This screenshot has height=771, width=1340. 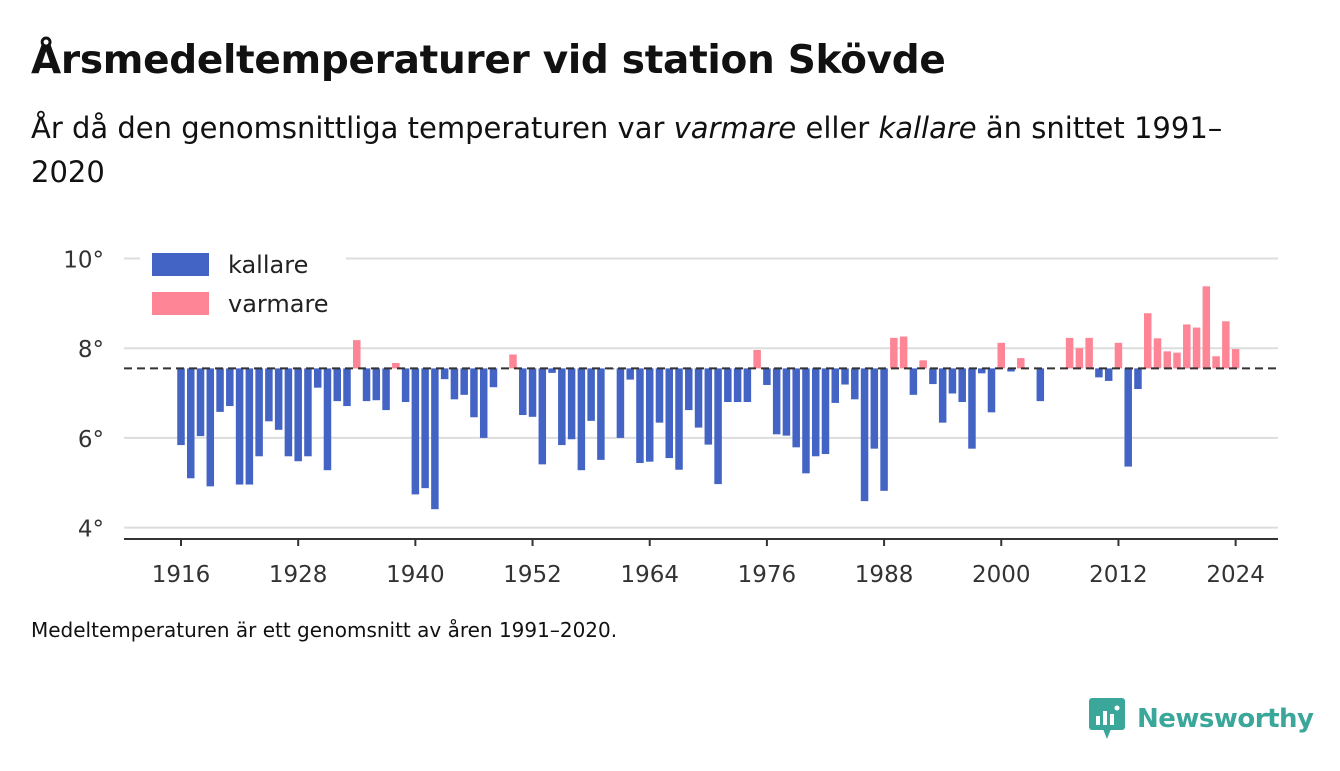 What do you see at coordinates (180, 303) in the screenshot?
I see `legend-swatch-warmer` at bounding box center [180, 303].